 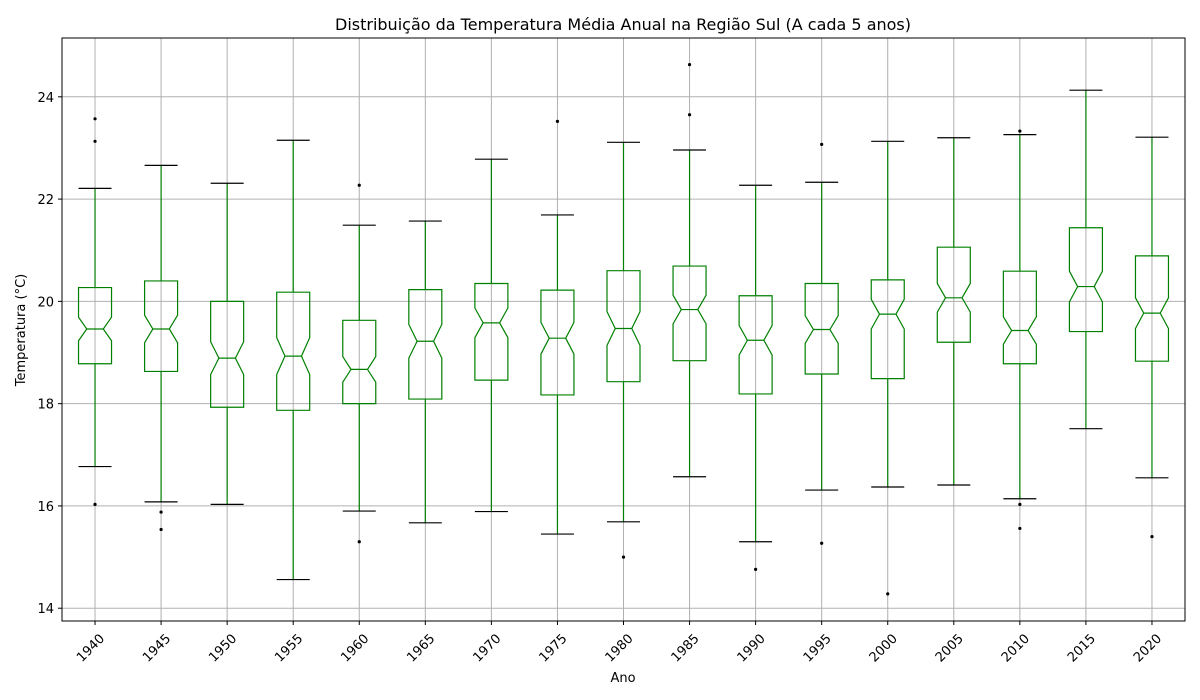 I want to click on box-1995, so click(x=821, y=343).